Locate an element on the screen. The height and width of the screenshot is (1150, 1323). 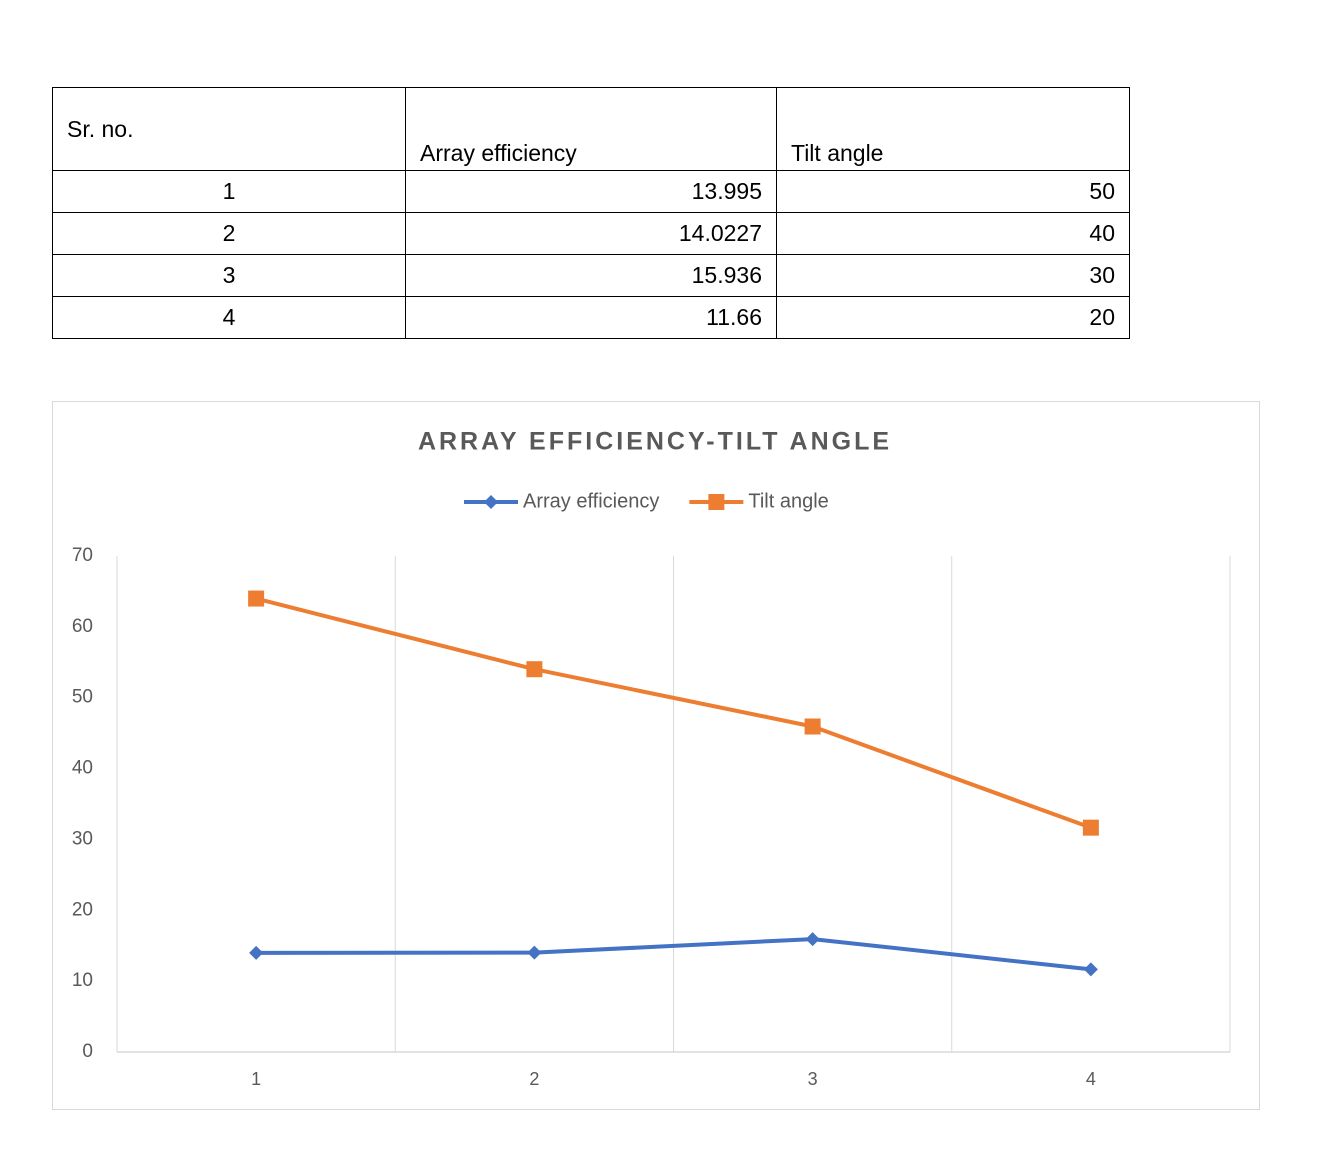
y-tick-label: 10 is located at coordinates (82, 980).